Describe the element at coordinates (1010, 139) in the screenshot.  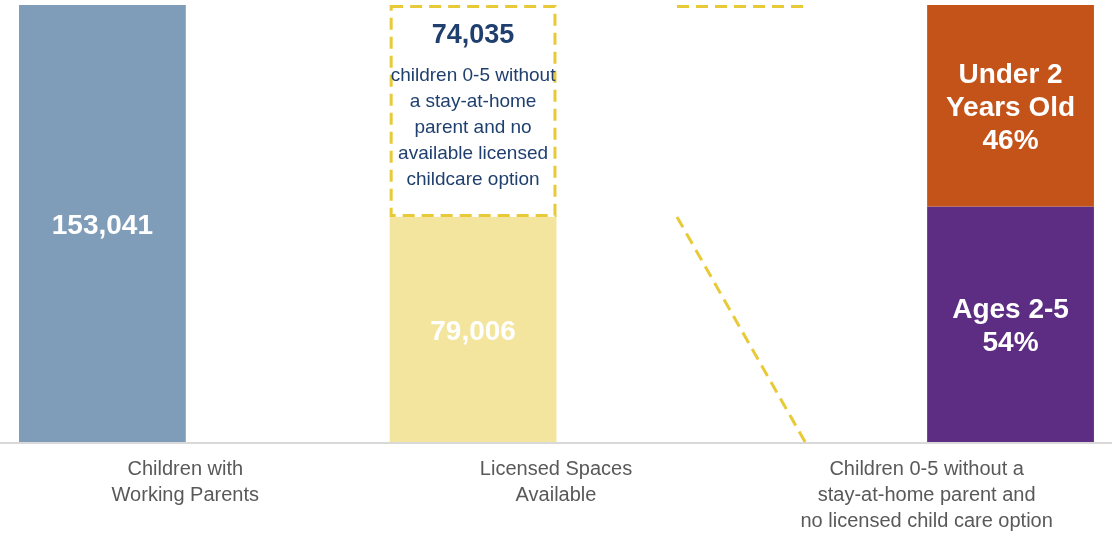
I see `data-label: 46%` at that location.